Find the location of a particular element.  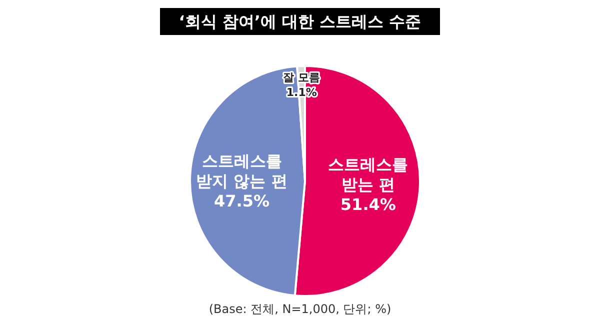

slice-label: 스트레스를 받는 편 is located at coordinates (368, 174).